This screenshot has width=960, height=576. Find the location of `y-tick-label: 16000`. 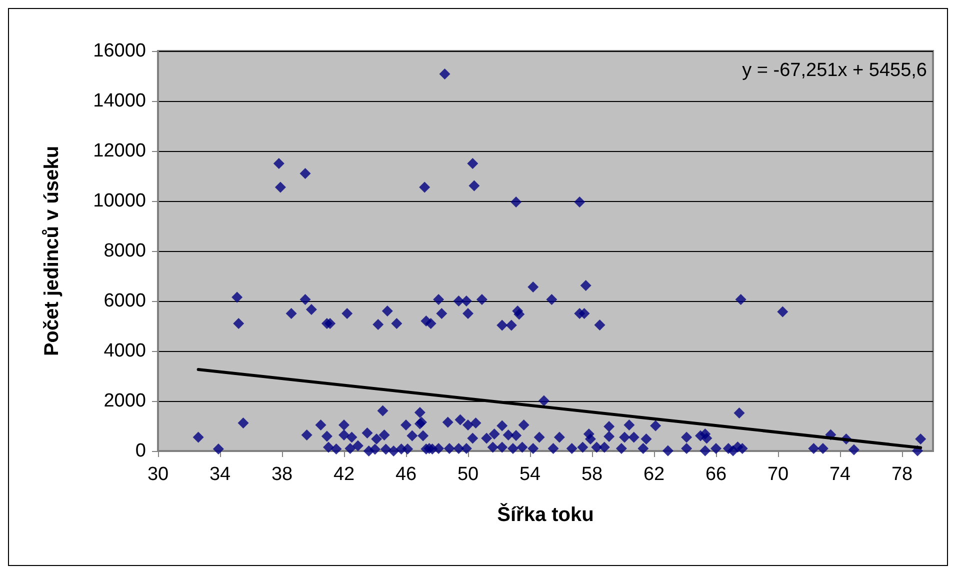

y-tick-label: 16000 is located at coordinates (119, 51).